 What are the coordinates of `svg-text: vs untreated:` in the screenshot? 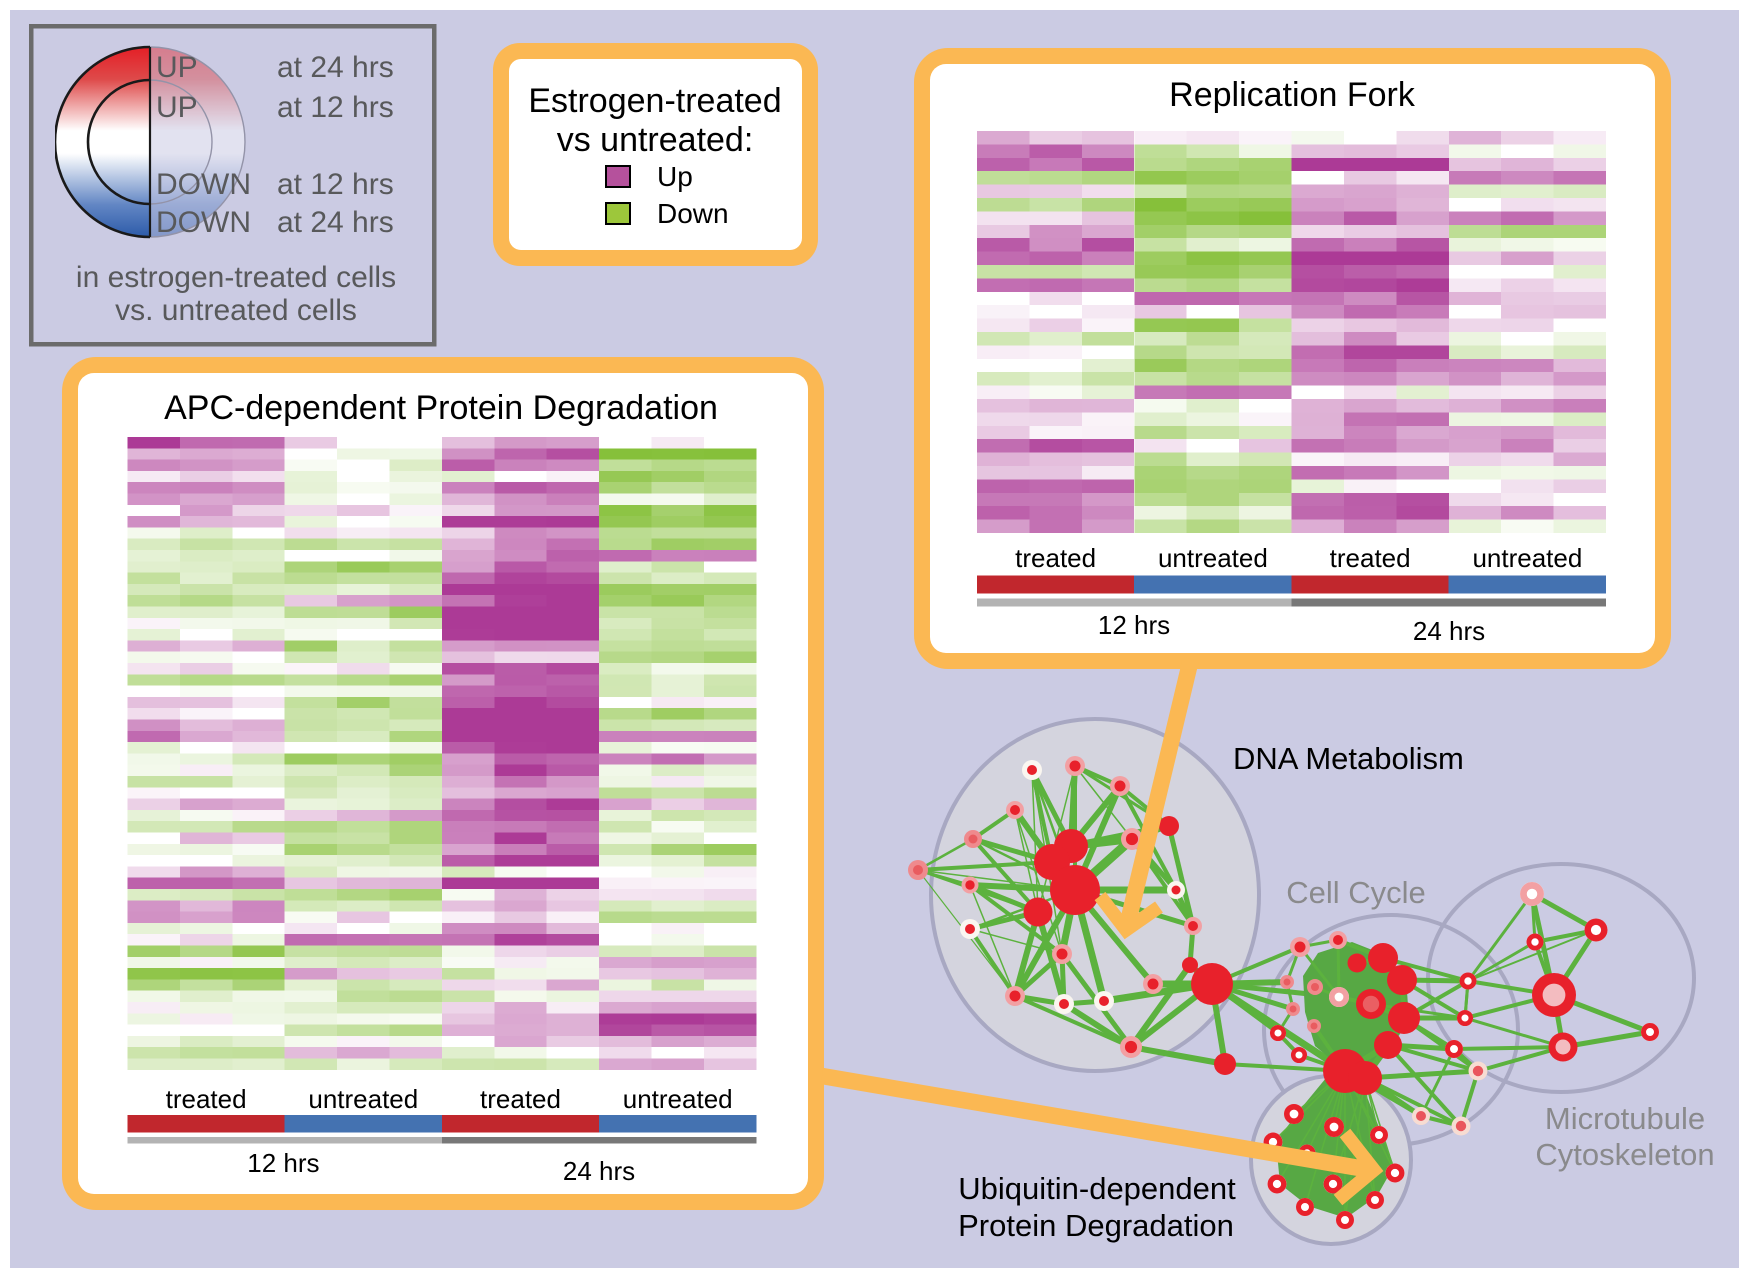 It's located at (655, 140).